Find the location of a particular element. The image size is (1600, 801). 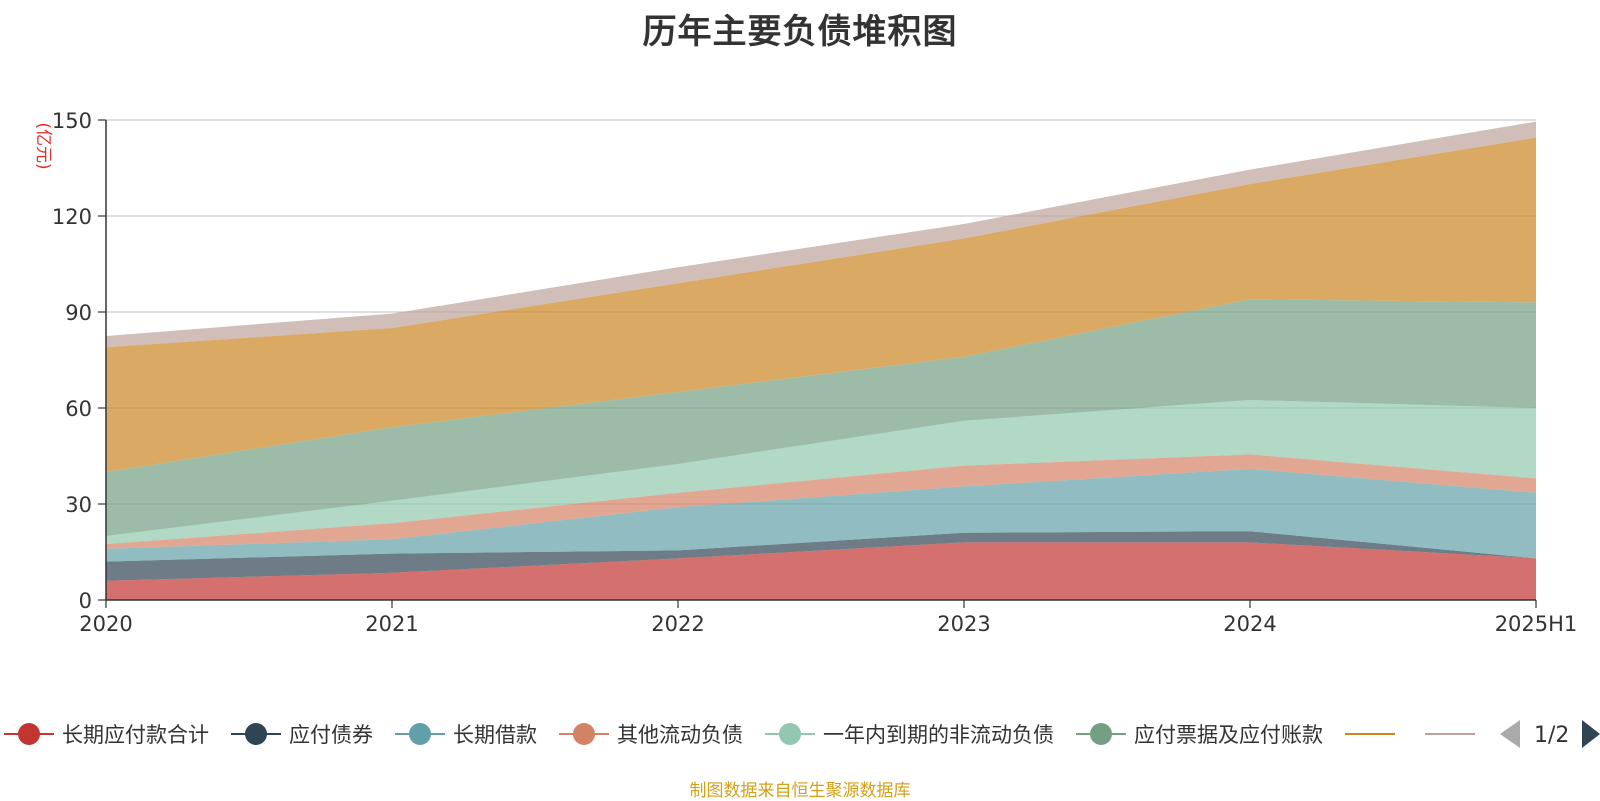

legend-item-4: 一年内到期的非流动负债 is located at coordinates (909, 735).